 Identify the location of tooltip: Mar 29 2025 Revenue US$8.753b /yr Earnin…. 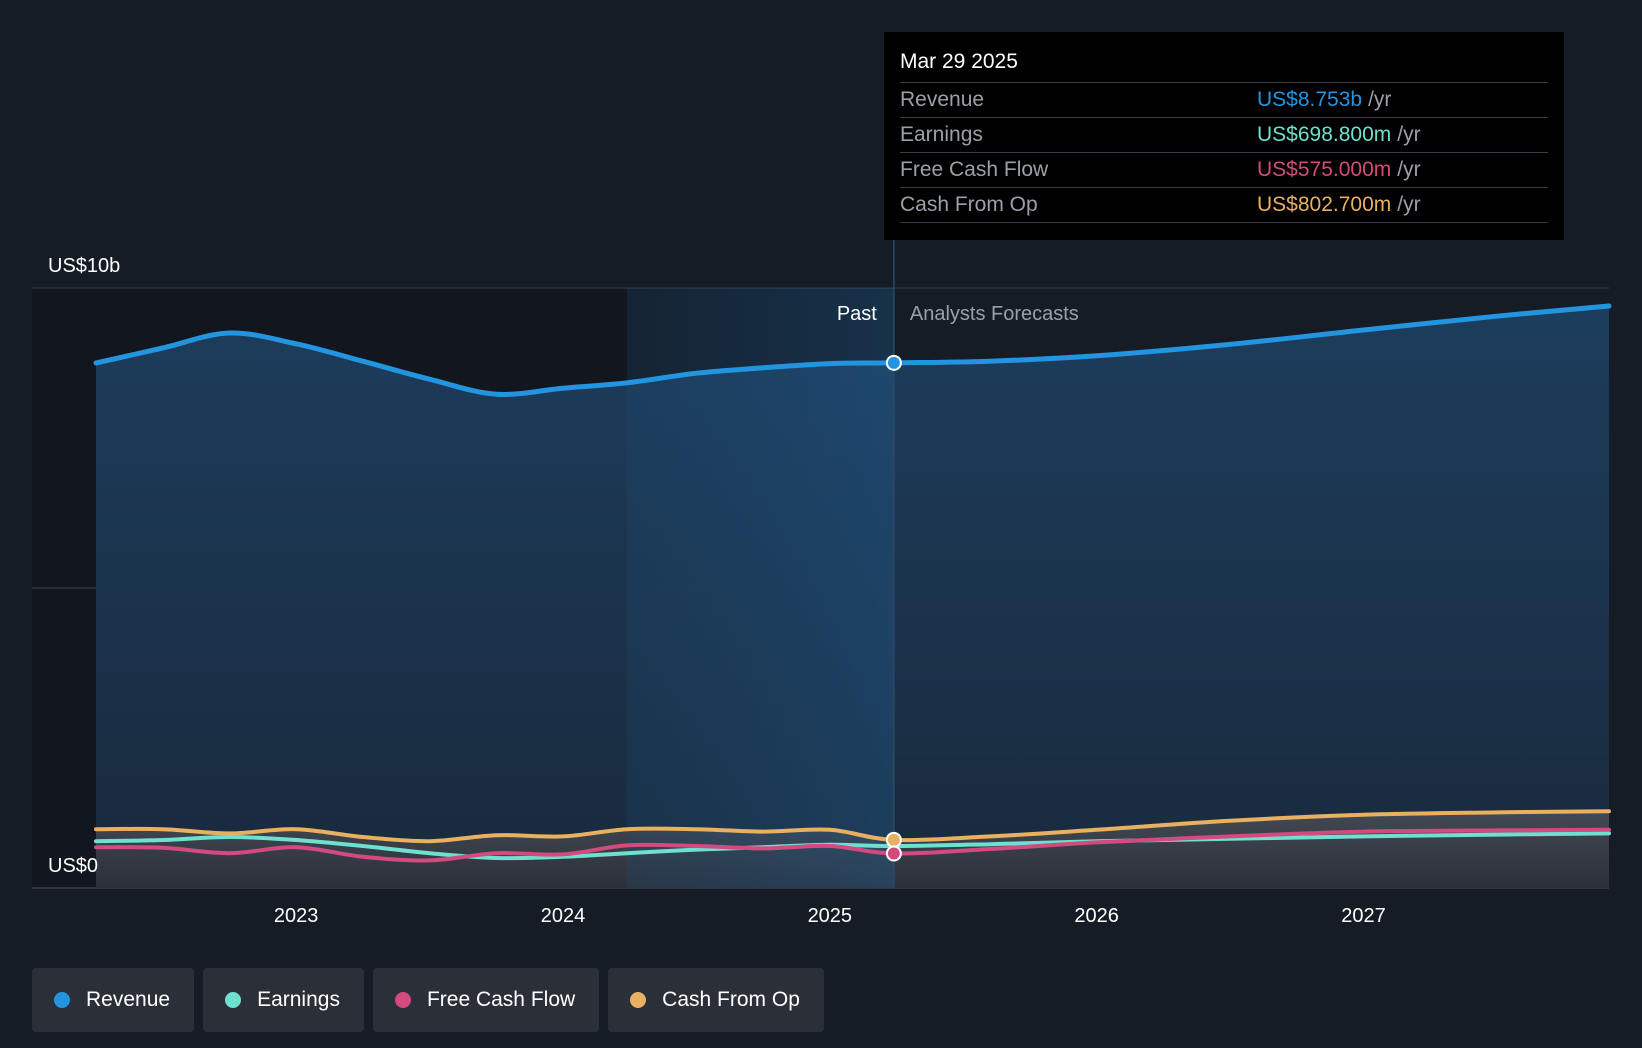
(1224, 136).